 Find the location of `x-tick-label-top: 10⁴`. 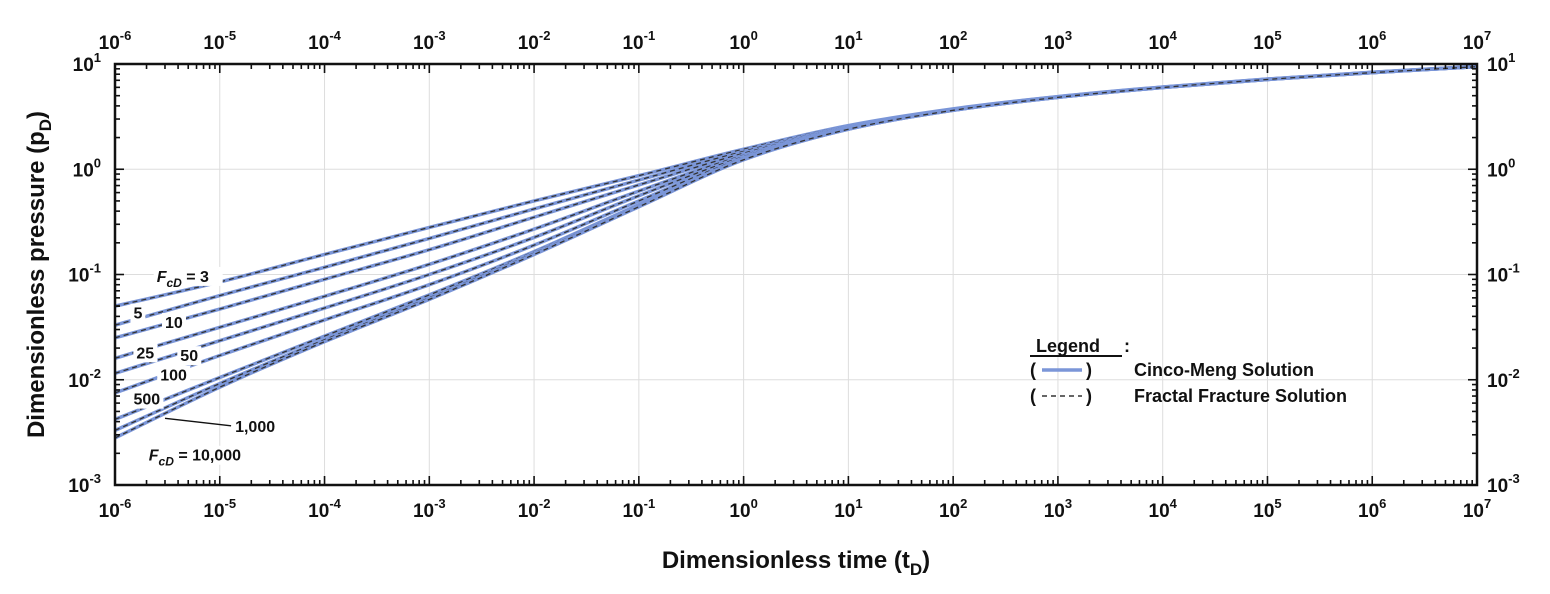

x-tick-label-top: 10⁴ is located at coordinates (1163, 41).